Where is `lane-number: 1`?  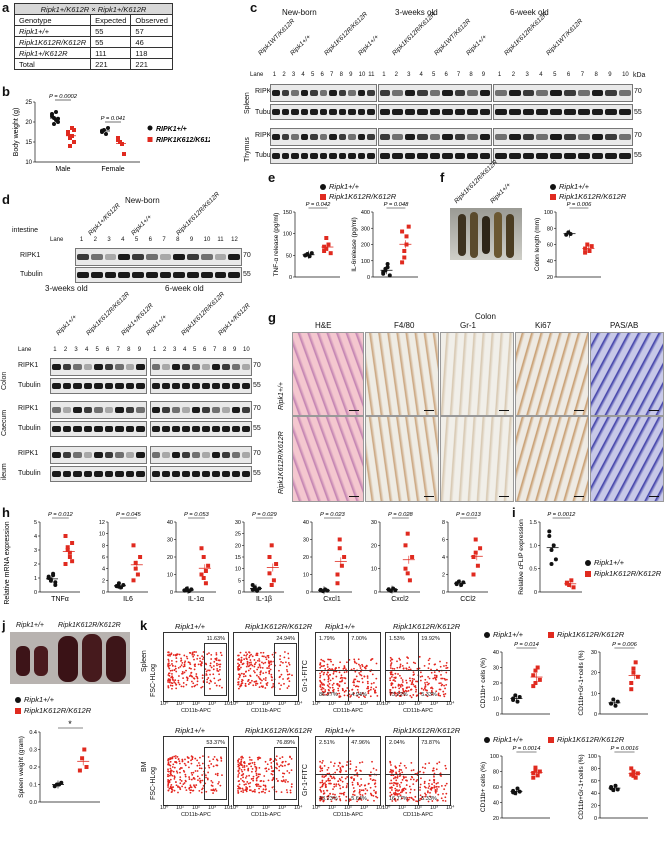 lane-number: 1 is located at coordinates (81, 240).